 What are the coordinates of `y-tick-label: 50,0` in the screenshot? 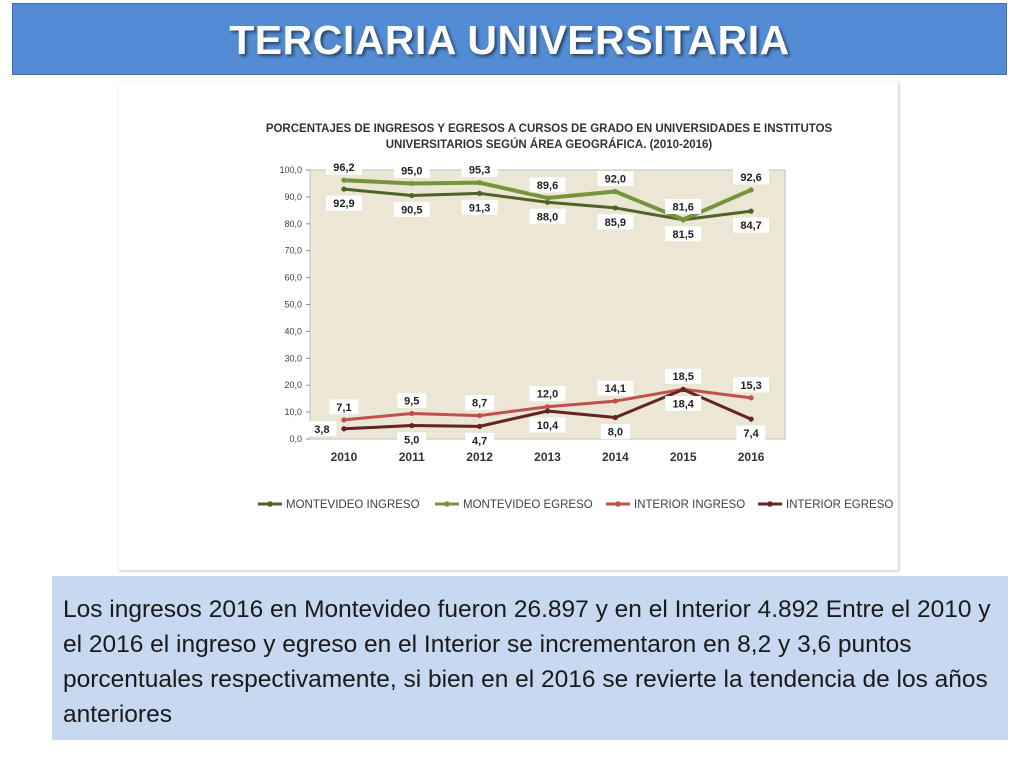 It's located at (293, 305).